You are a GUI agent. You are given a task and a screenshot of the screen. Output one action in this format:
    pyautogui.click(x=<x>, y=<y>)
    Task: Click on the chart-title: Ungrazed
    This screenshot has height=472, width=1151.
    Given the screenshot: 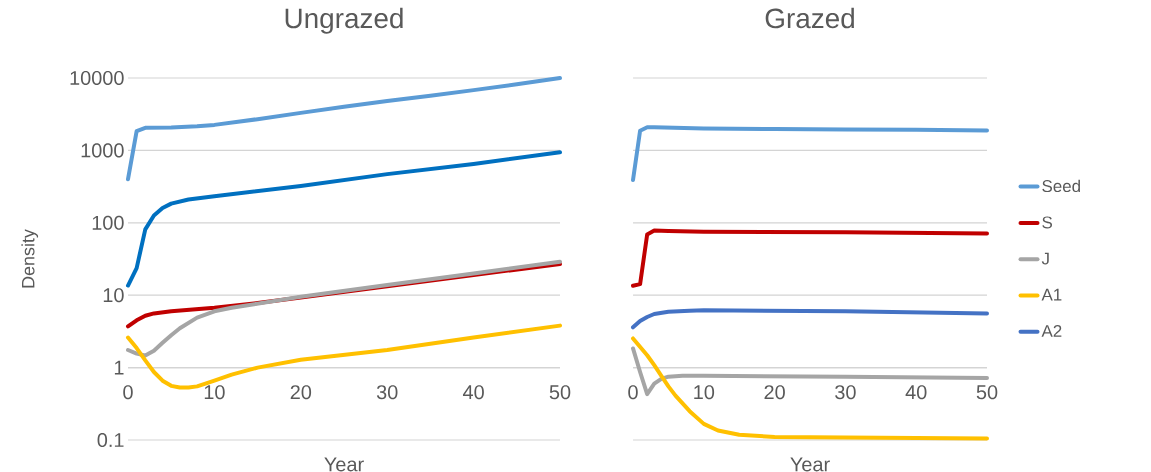 What is the action you would take?
    pyautogui.click(x=344, y=20)
    